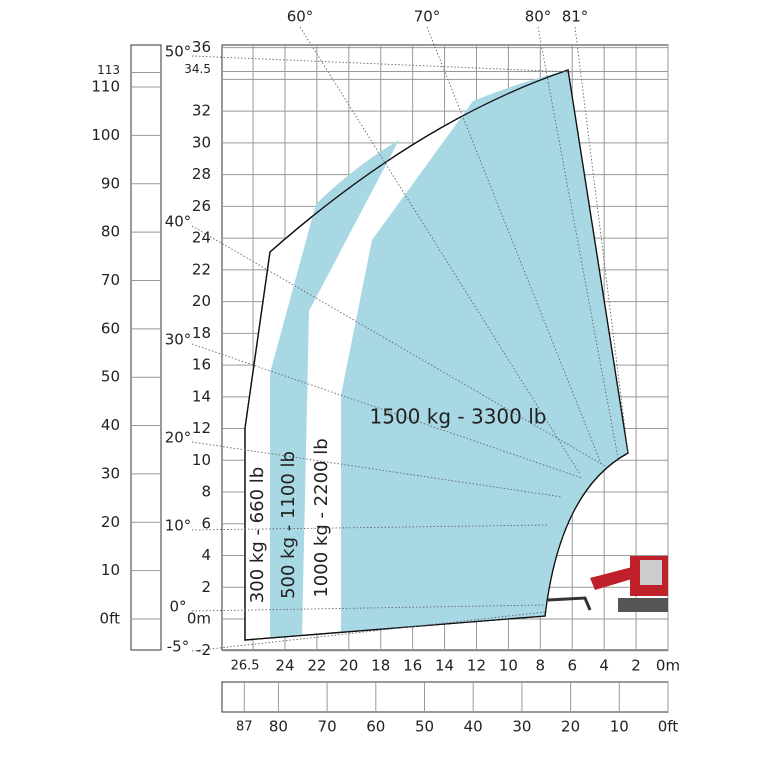  Describe the element at coordinates (201, 238) in the screenshot. I see `height-m-label: 24` at that location.